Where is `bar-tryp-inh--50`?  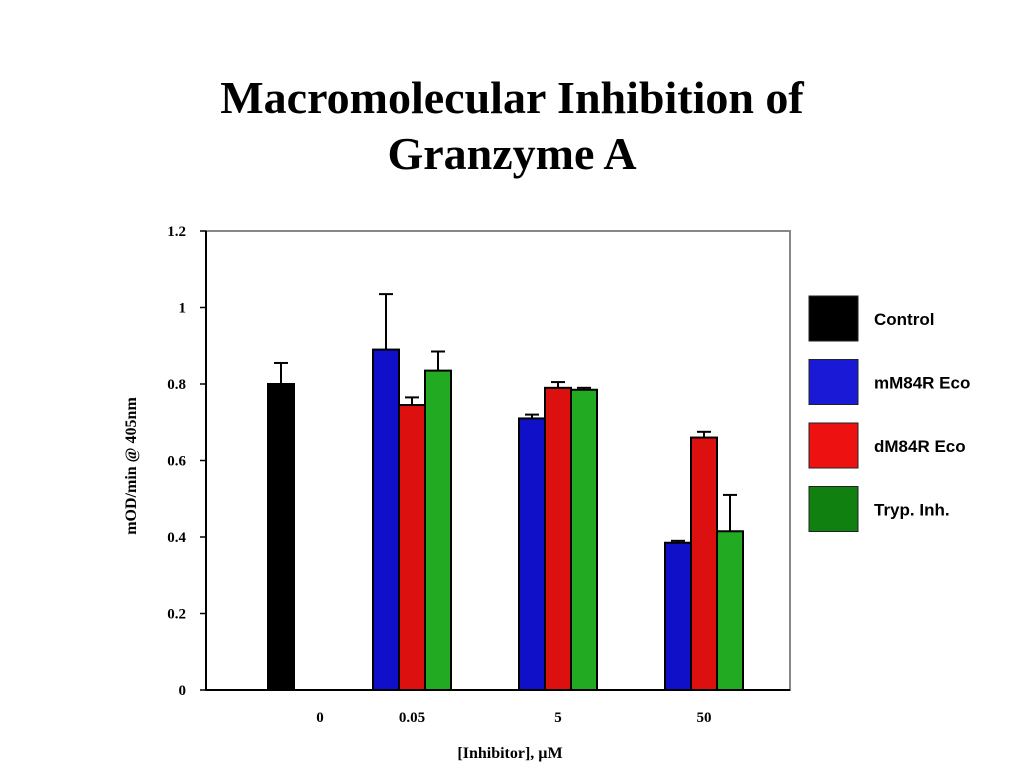 bar-tryp-inh--50 is located at coordinates (730, 611).